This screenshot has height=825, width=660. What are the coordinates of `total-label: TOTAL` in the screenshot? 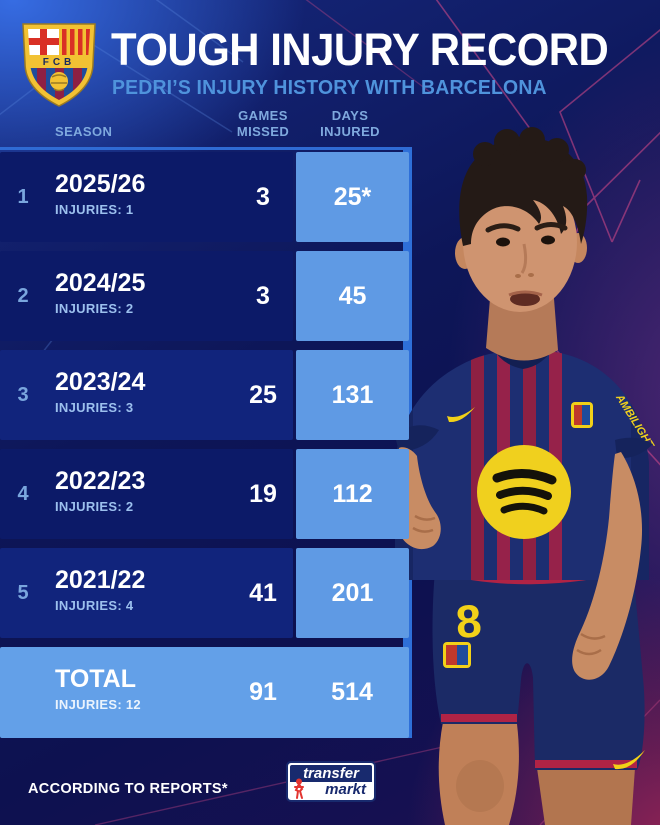 It's located at (96, 679).